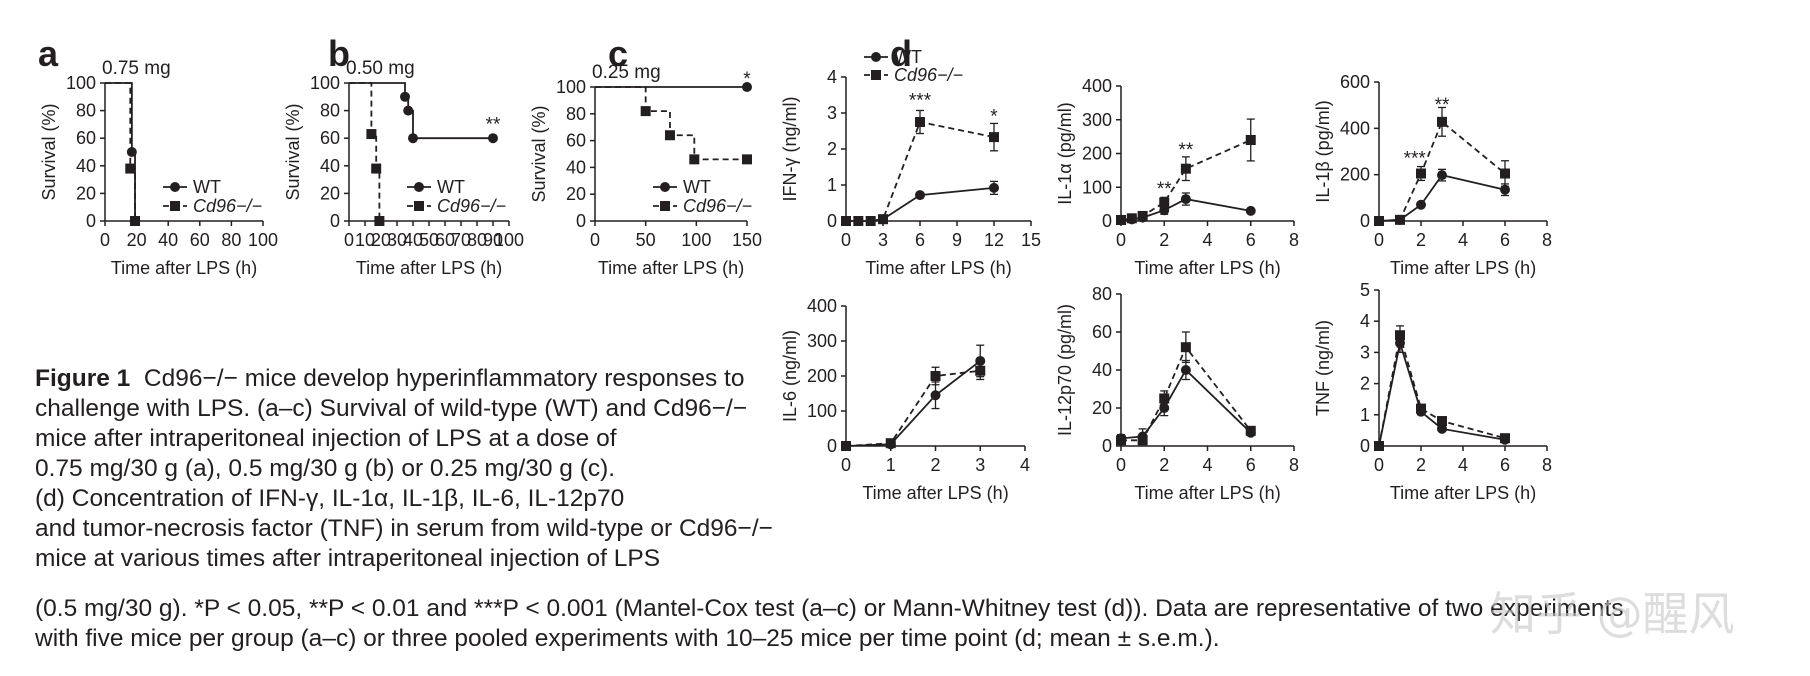 The width and height of the screenshot is (1810, 676). What do you see at coordinates (1463, 465) in the screenshot?
I see `x-tick-label: 4` at bounding box center [1463, 465].